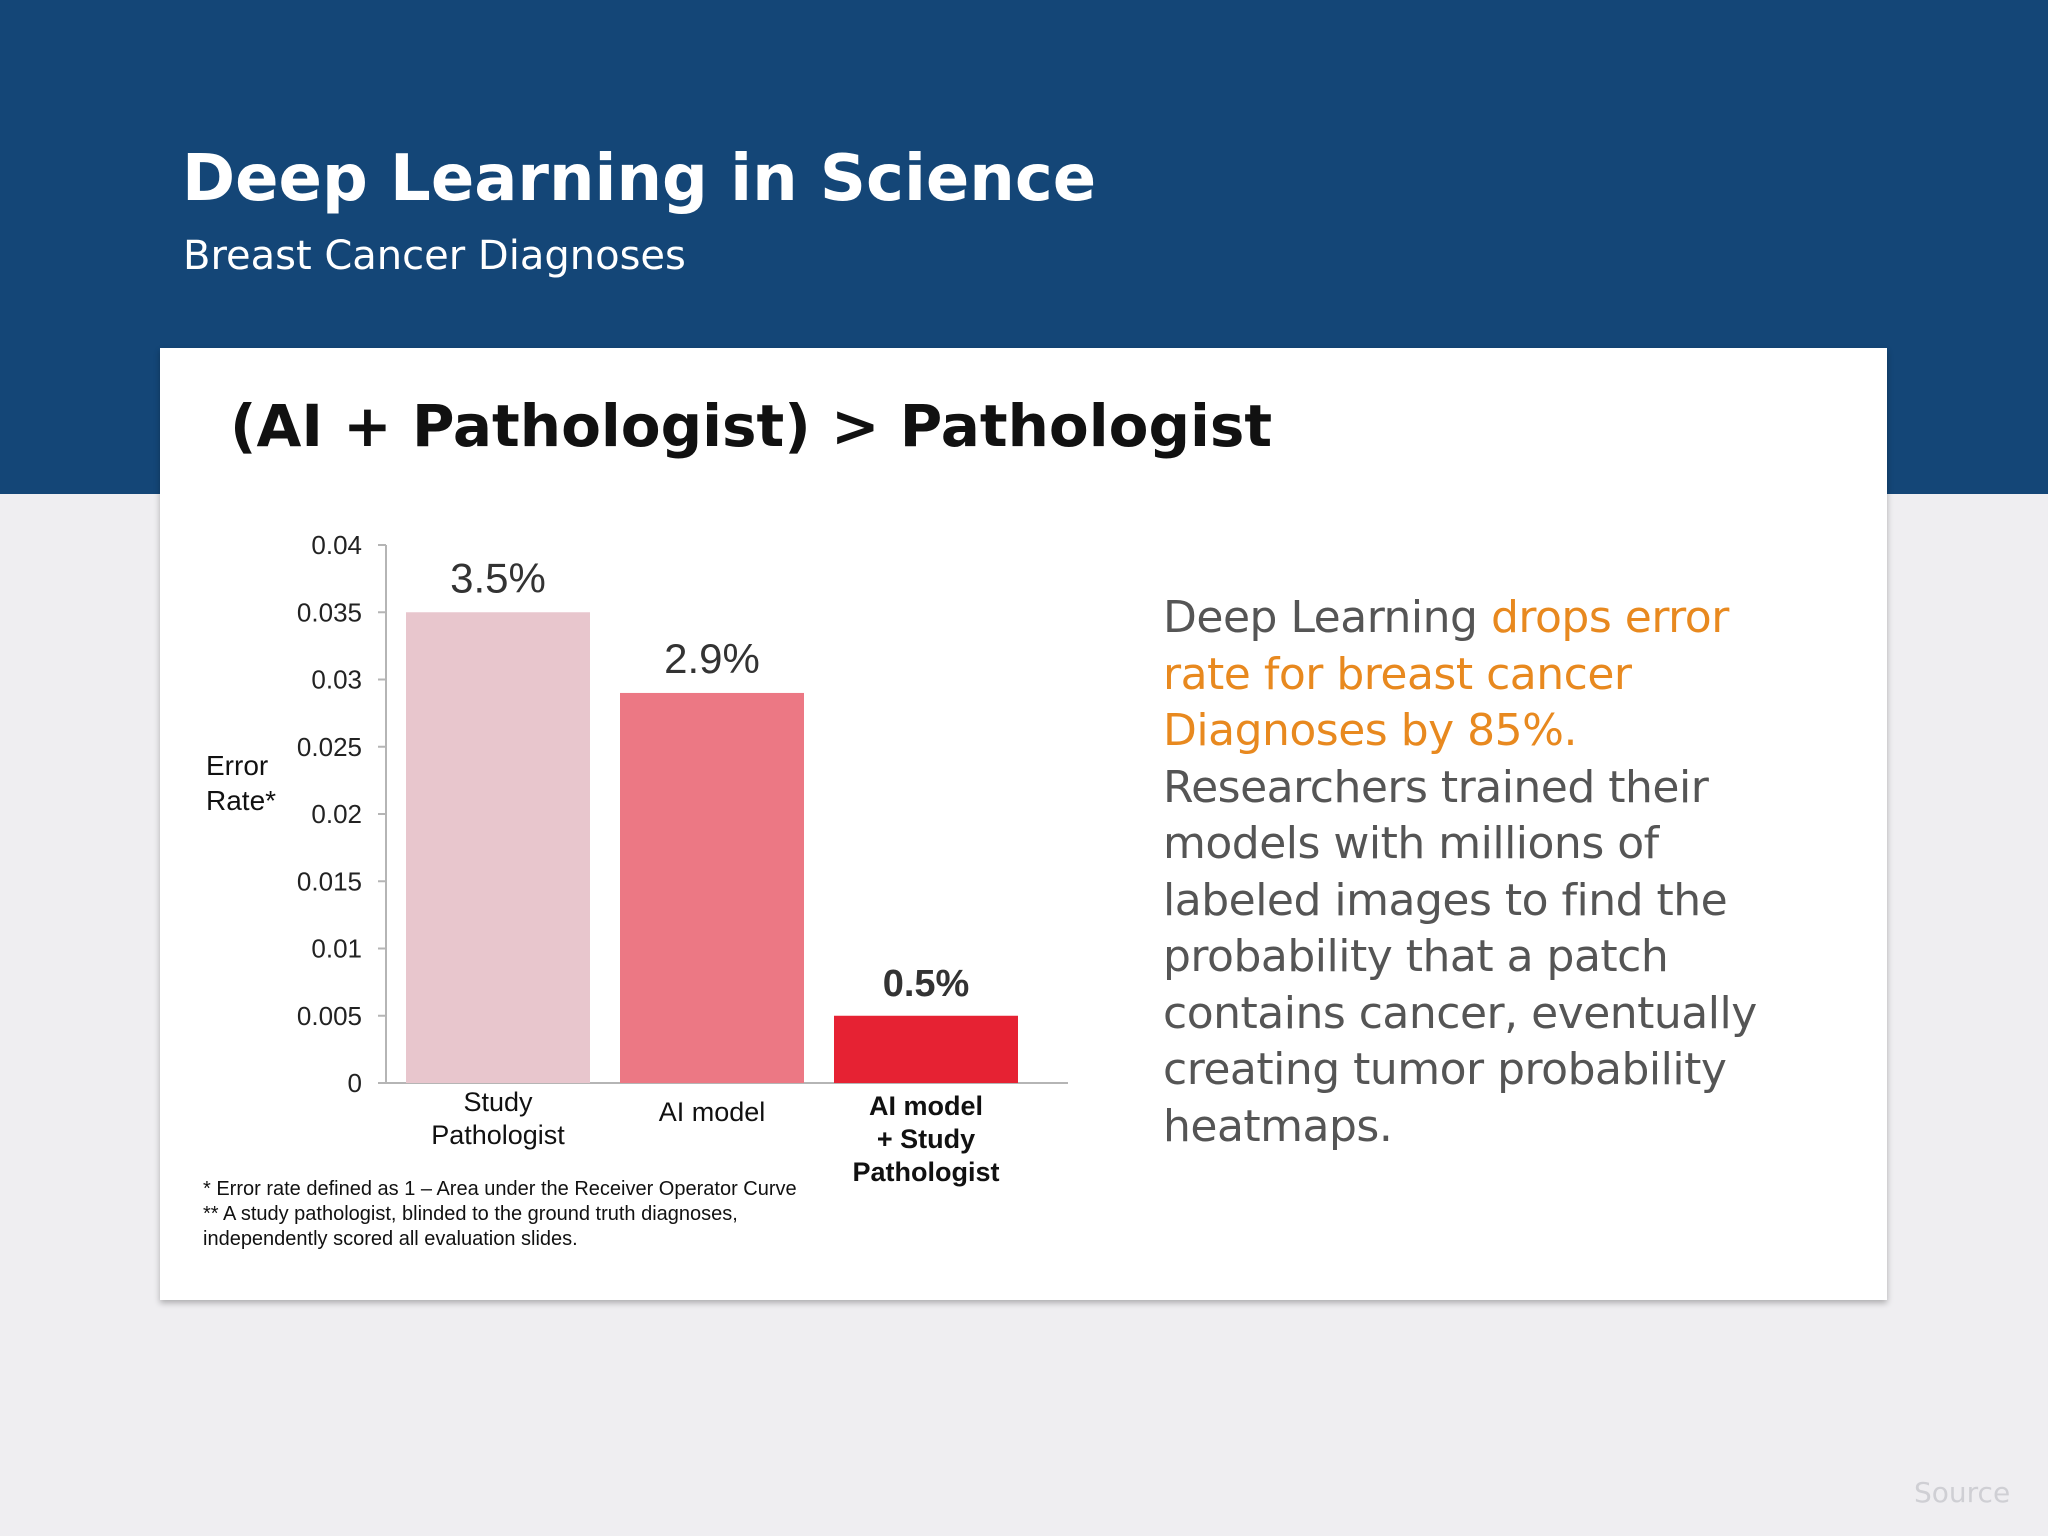 This screenshot has height=1536, width=2048. I want to click on x-category-label: Study, so click(498, 1102).